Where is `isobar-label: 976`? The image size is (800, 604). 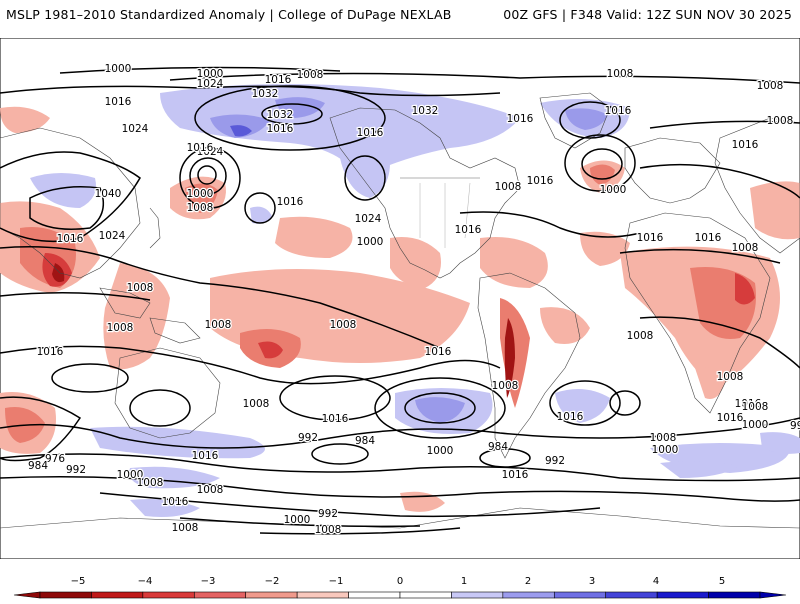
isobar-label: 976 is located at coordinates (55, 459).